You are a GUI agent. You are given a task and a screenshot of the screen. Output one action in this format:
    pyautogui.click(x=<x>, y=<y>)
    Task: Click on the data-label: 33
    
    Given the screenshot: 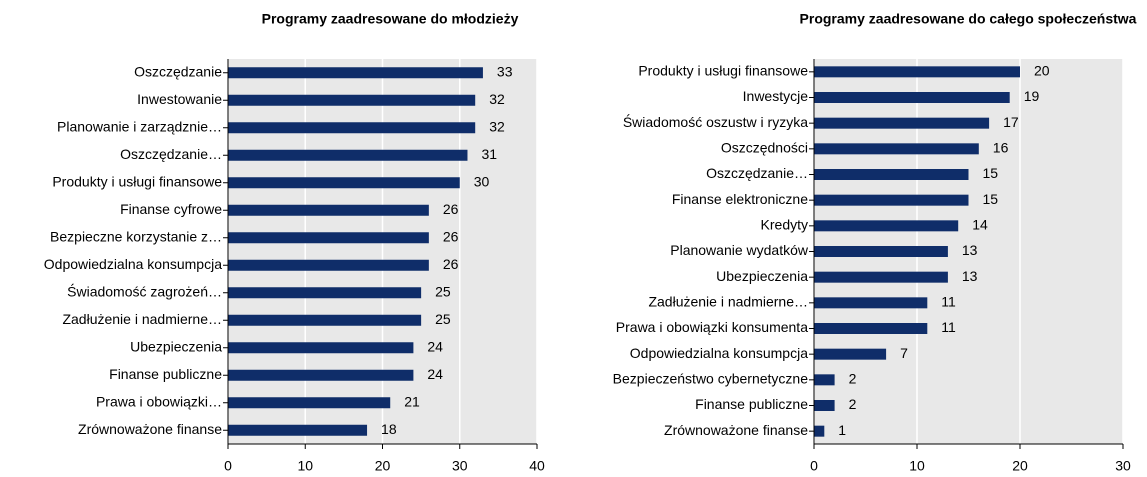 What is the action you would take?
    pyautogui.click(x=505, y=71)
    